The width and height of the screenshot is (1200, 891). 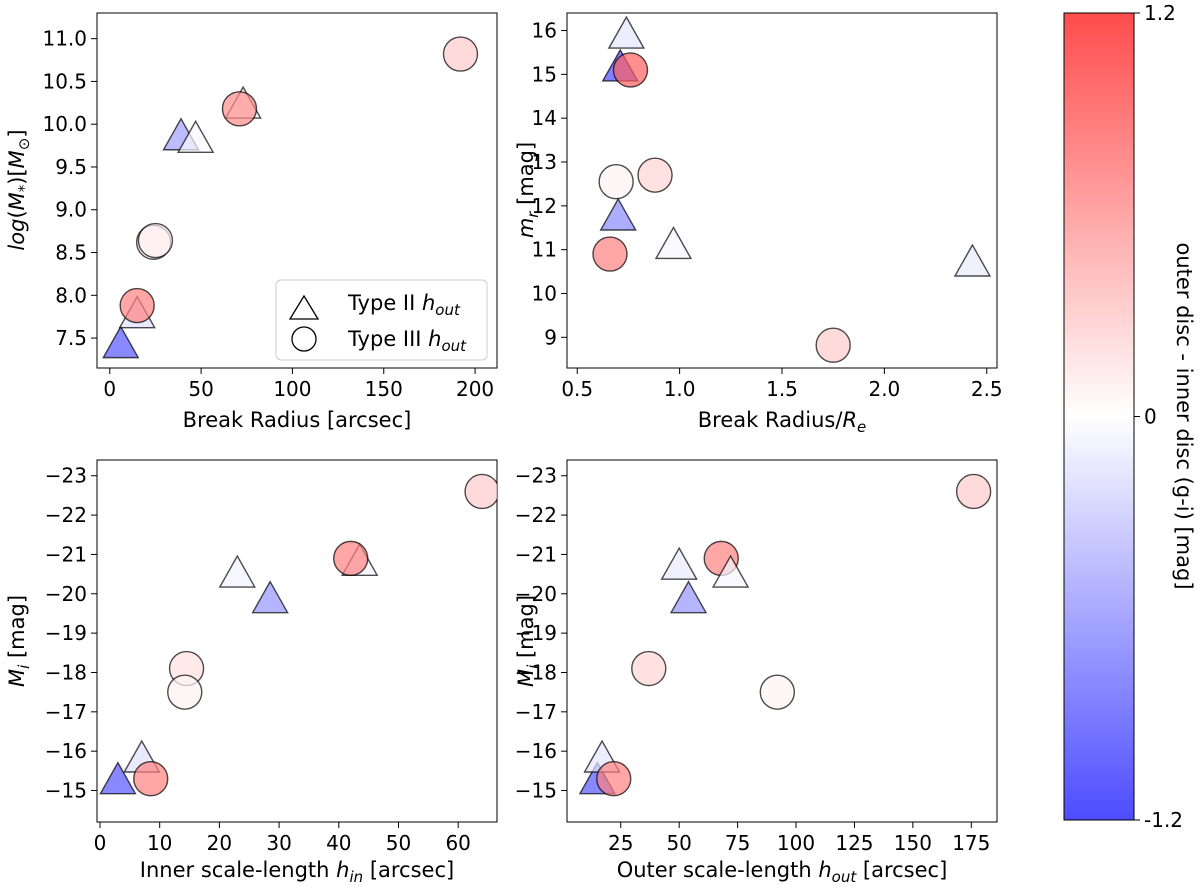 I want to click on ylabel-bottom-right: Mi [mag], so click(x=528, y=641).